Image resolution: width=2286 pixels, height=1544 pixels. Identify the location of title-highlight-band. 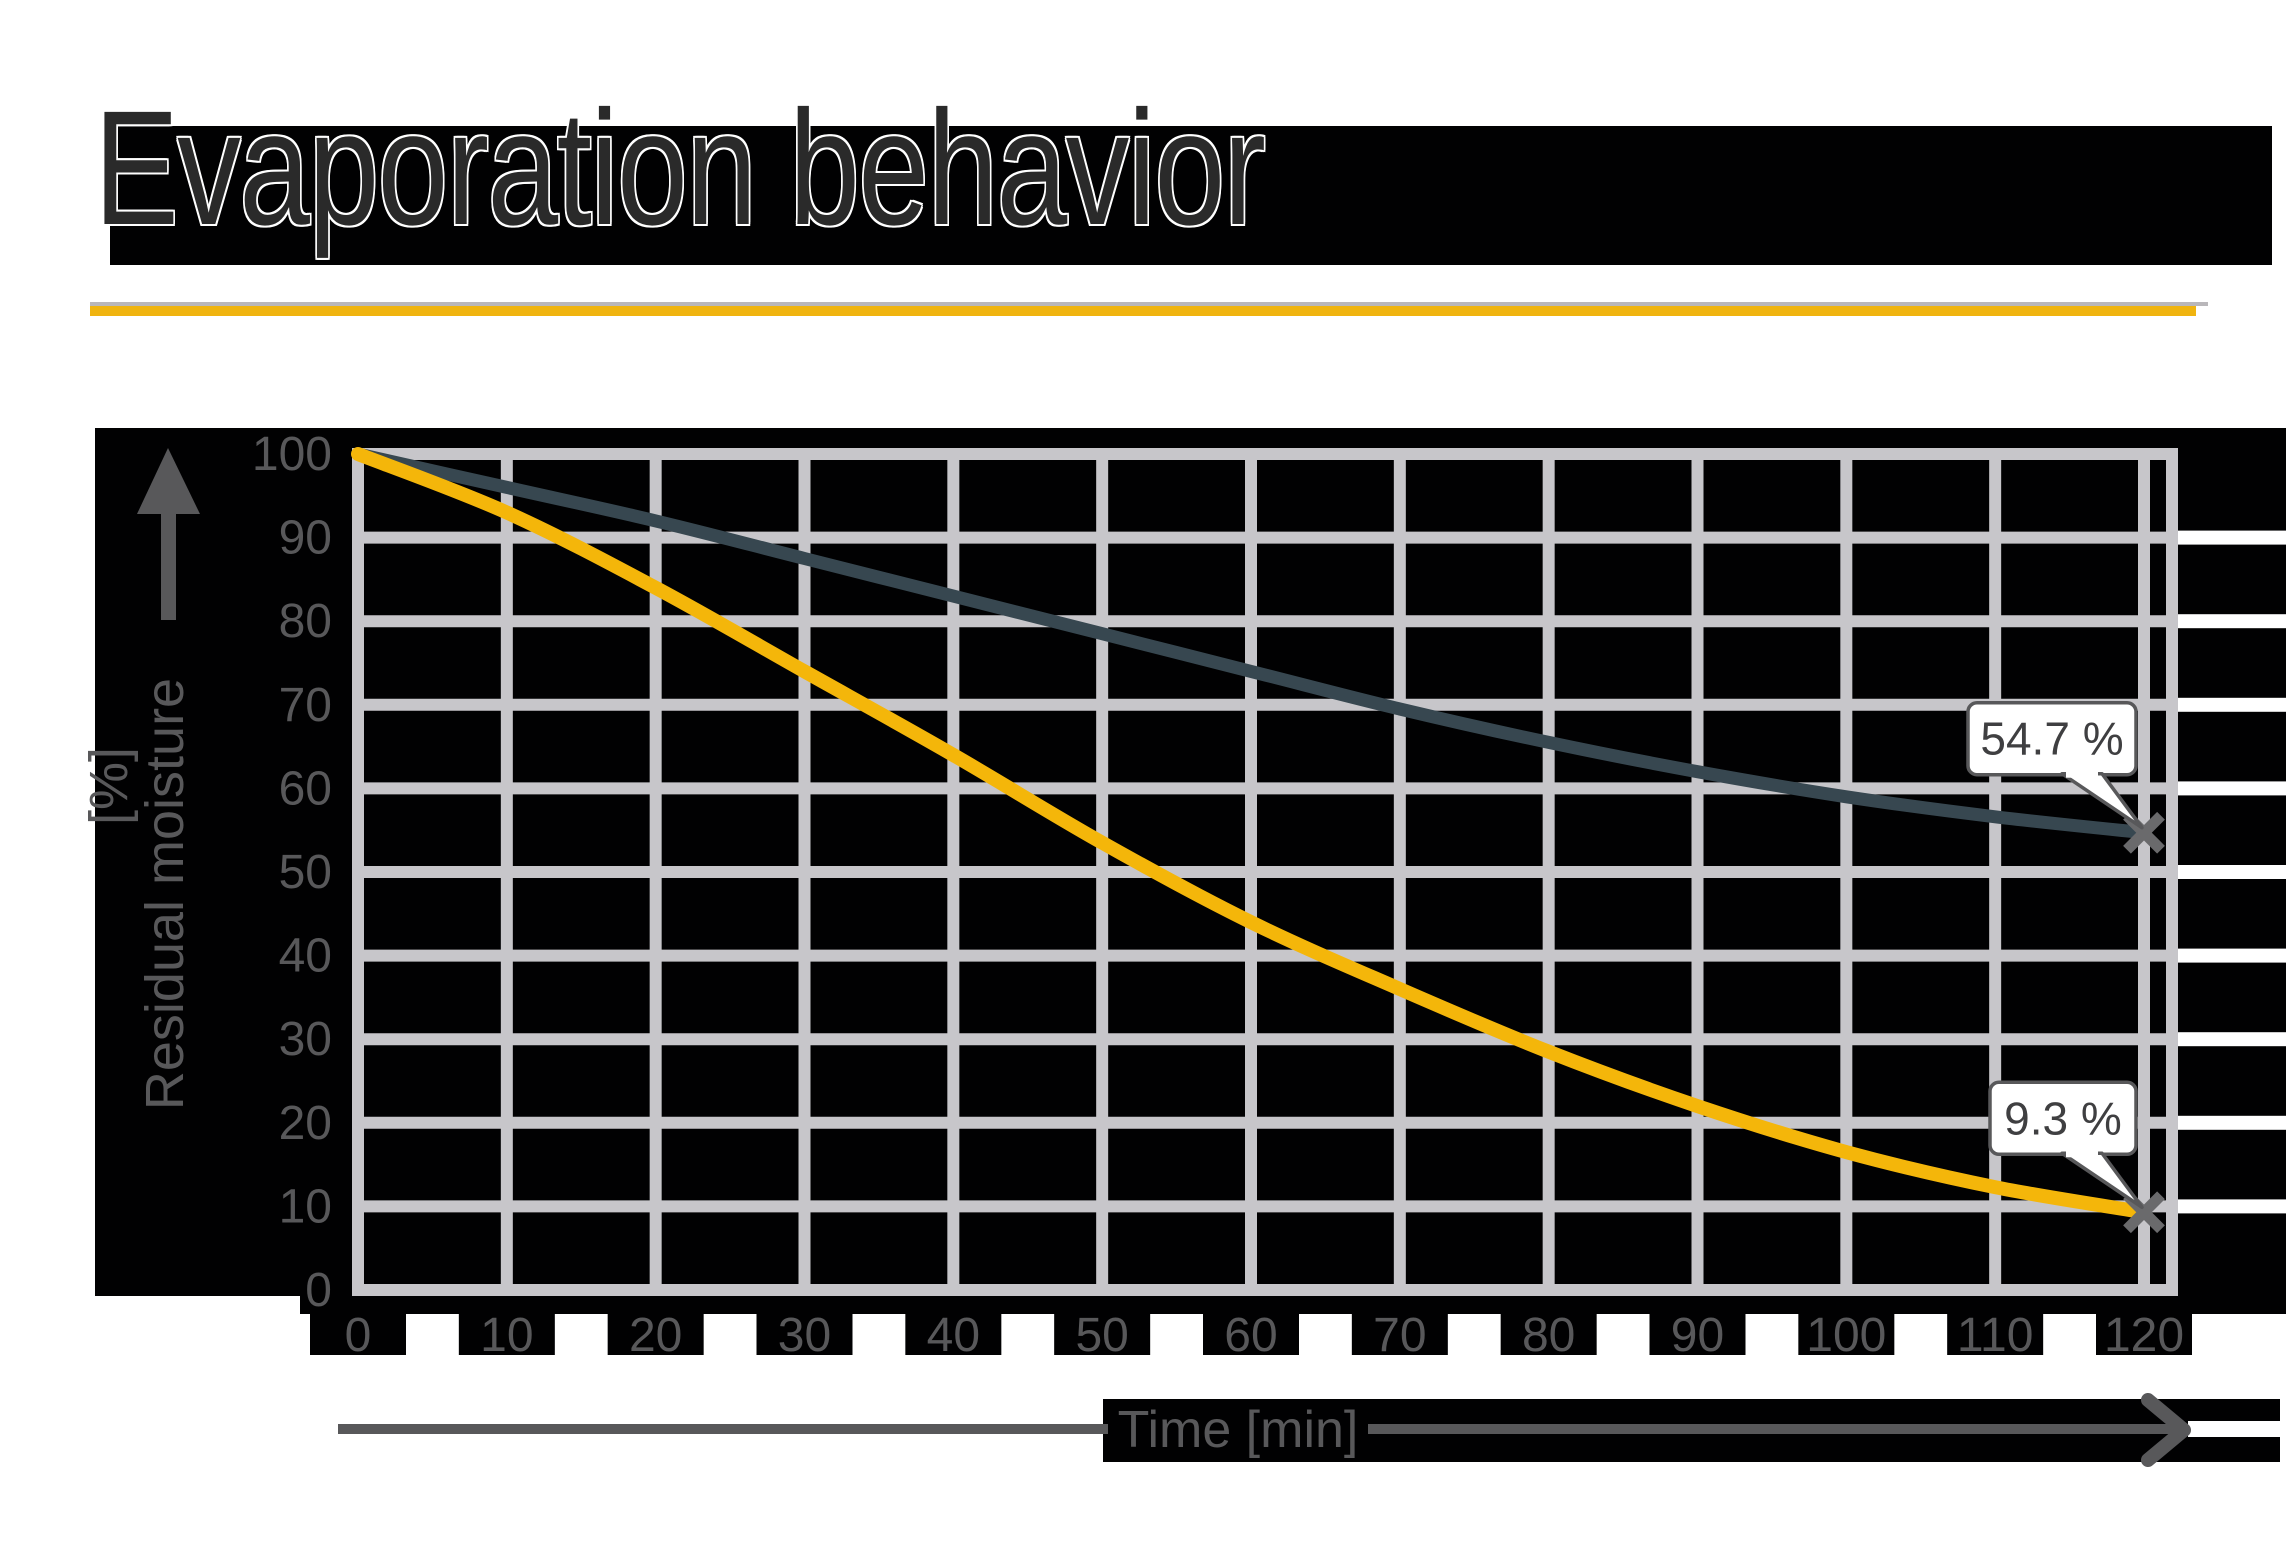
(1191, 195).